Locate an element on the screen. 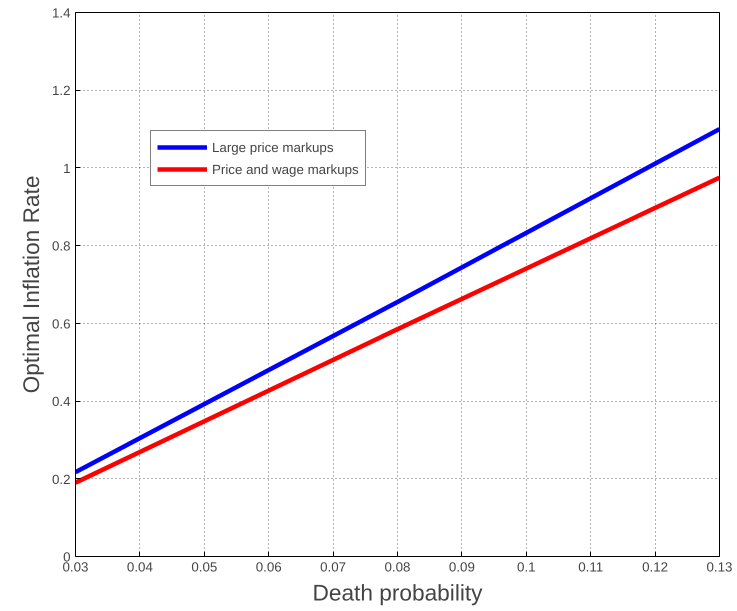  x-tick-label: 0.09 is located at coordinates (461, 567).